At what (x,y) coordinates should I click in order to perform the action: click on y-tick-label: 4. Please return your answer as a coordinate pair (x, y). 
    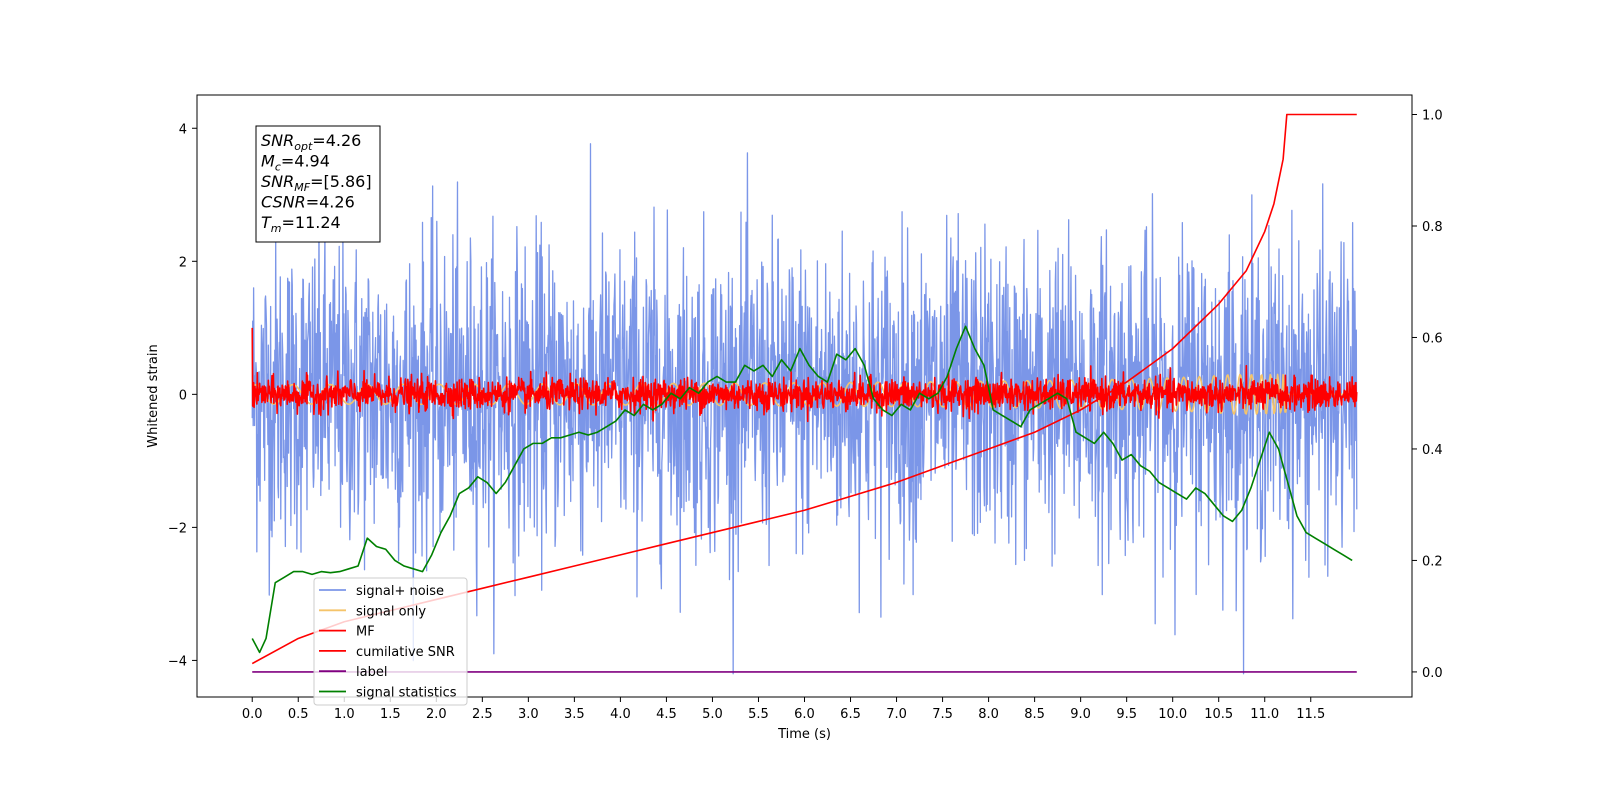
    Looking at the image, I should click on (183, 129).